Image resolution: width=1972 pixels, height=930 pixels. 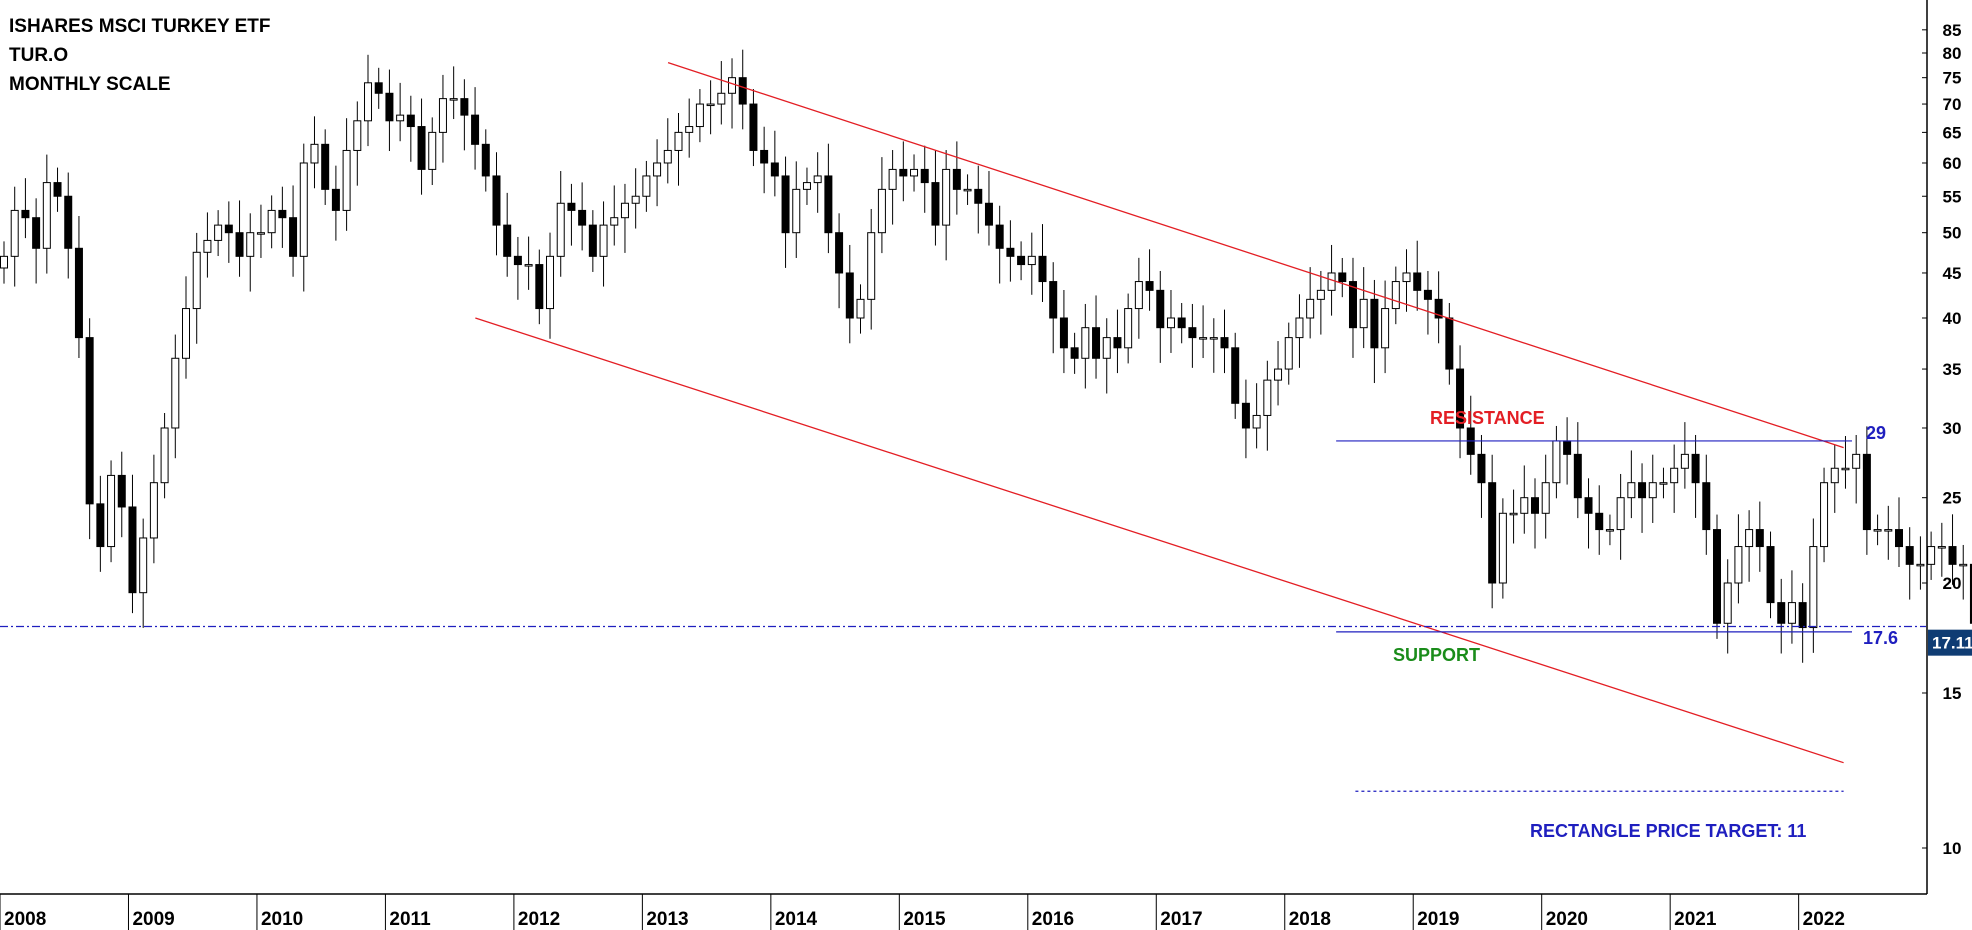 I want to click on y-tick-label: 40, so click(x=1952, y=318).